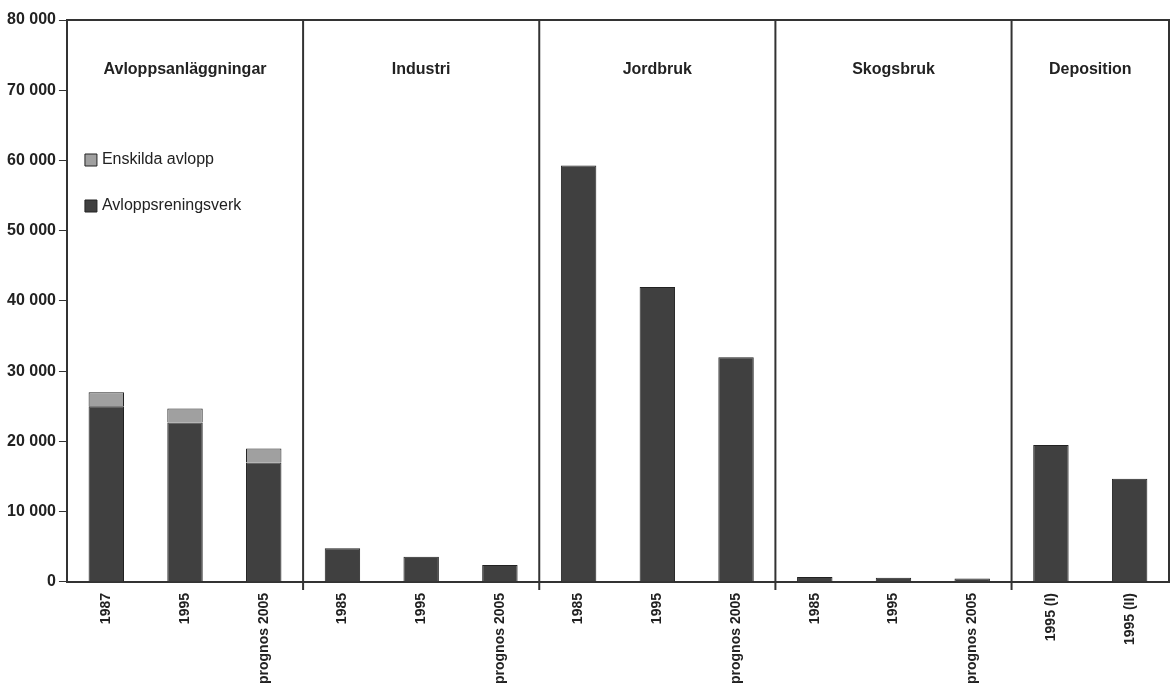  Describe the element at coordinates (172, 205) in the screenshot. I see `legend-label: Avloppsreningsverk` at that location.